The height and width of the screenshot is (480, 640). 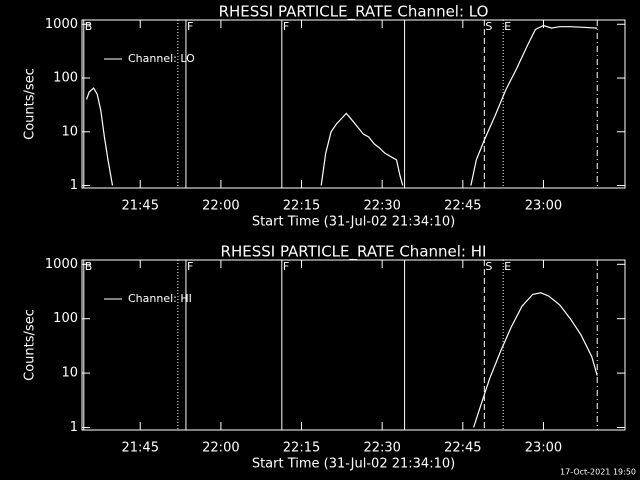 What do you see at coordinates (354, 252) in the screenshot?
I see `chart-title: RHESSI PARTICLE_RATE Channel: HI` at bounding box center [354, 252].